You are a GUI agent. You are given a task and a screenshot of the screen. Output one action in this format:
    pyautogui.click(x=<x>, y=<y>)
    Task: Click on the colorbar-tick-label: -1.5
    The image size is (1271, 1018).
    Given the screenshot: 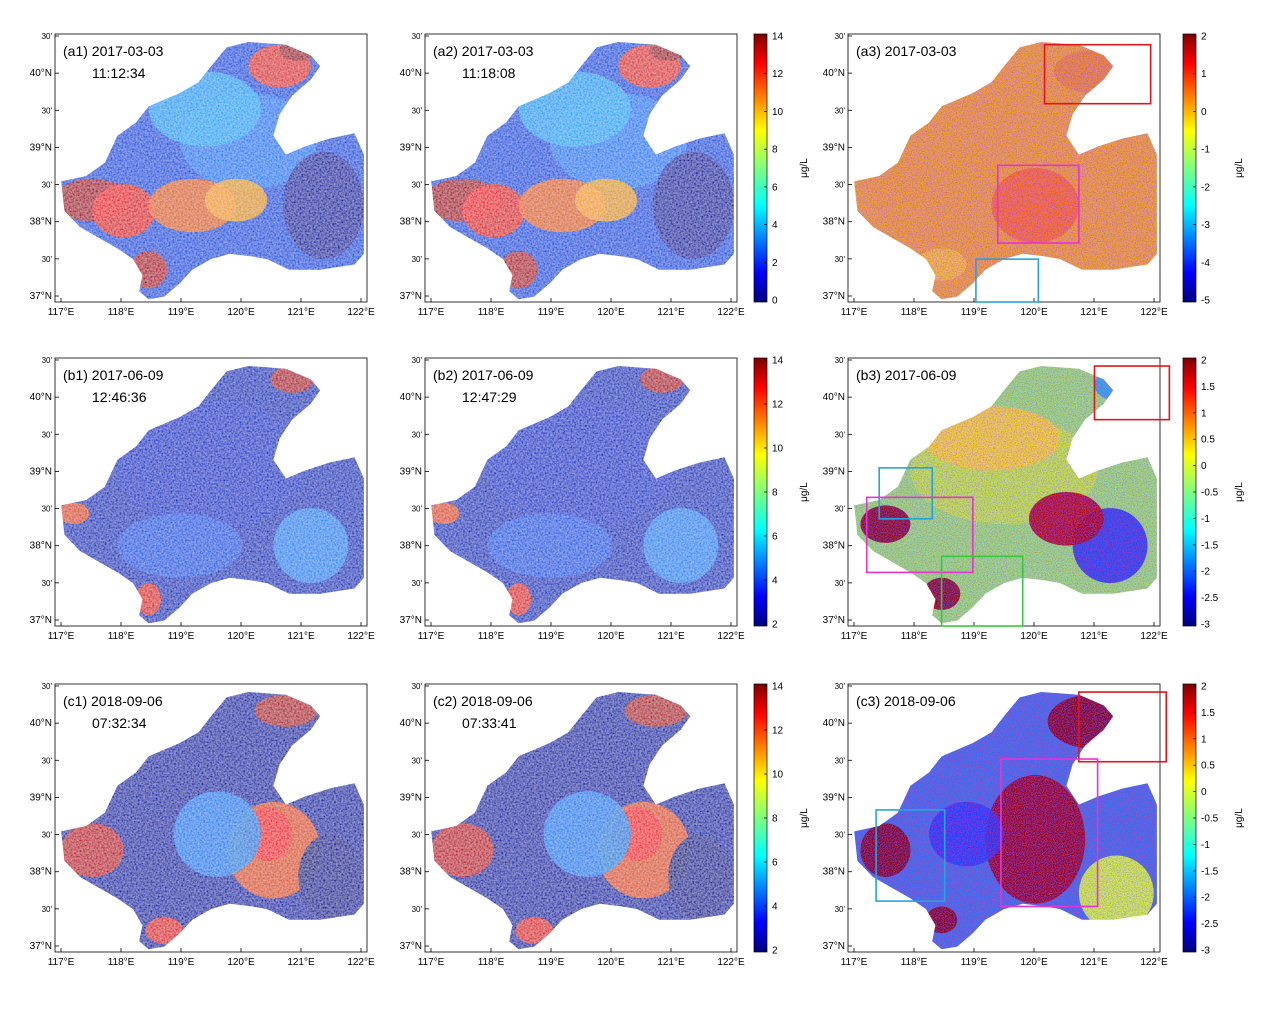 What is the action you would take?
    pyautogui.click(x=1210, y=871)
    